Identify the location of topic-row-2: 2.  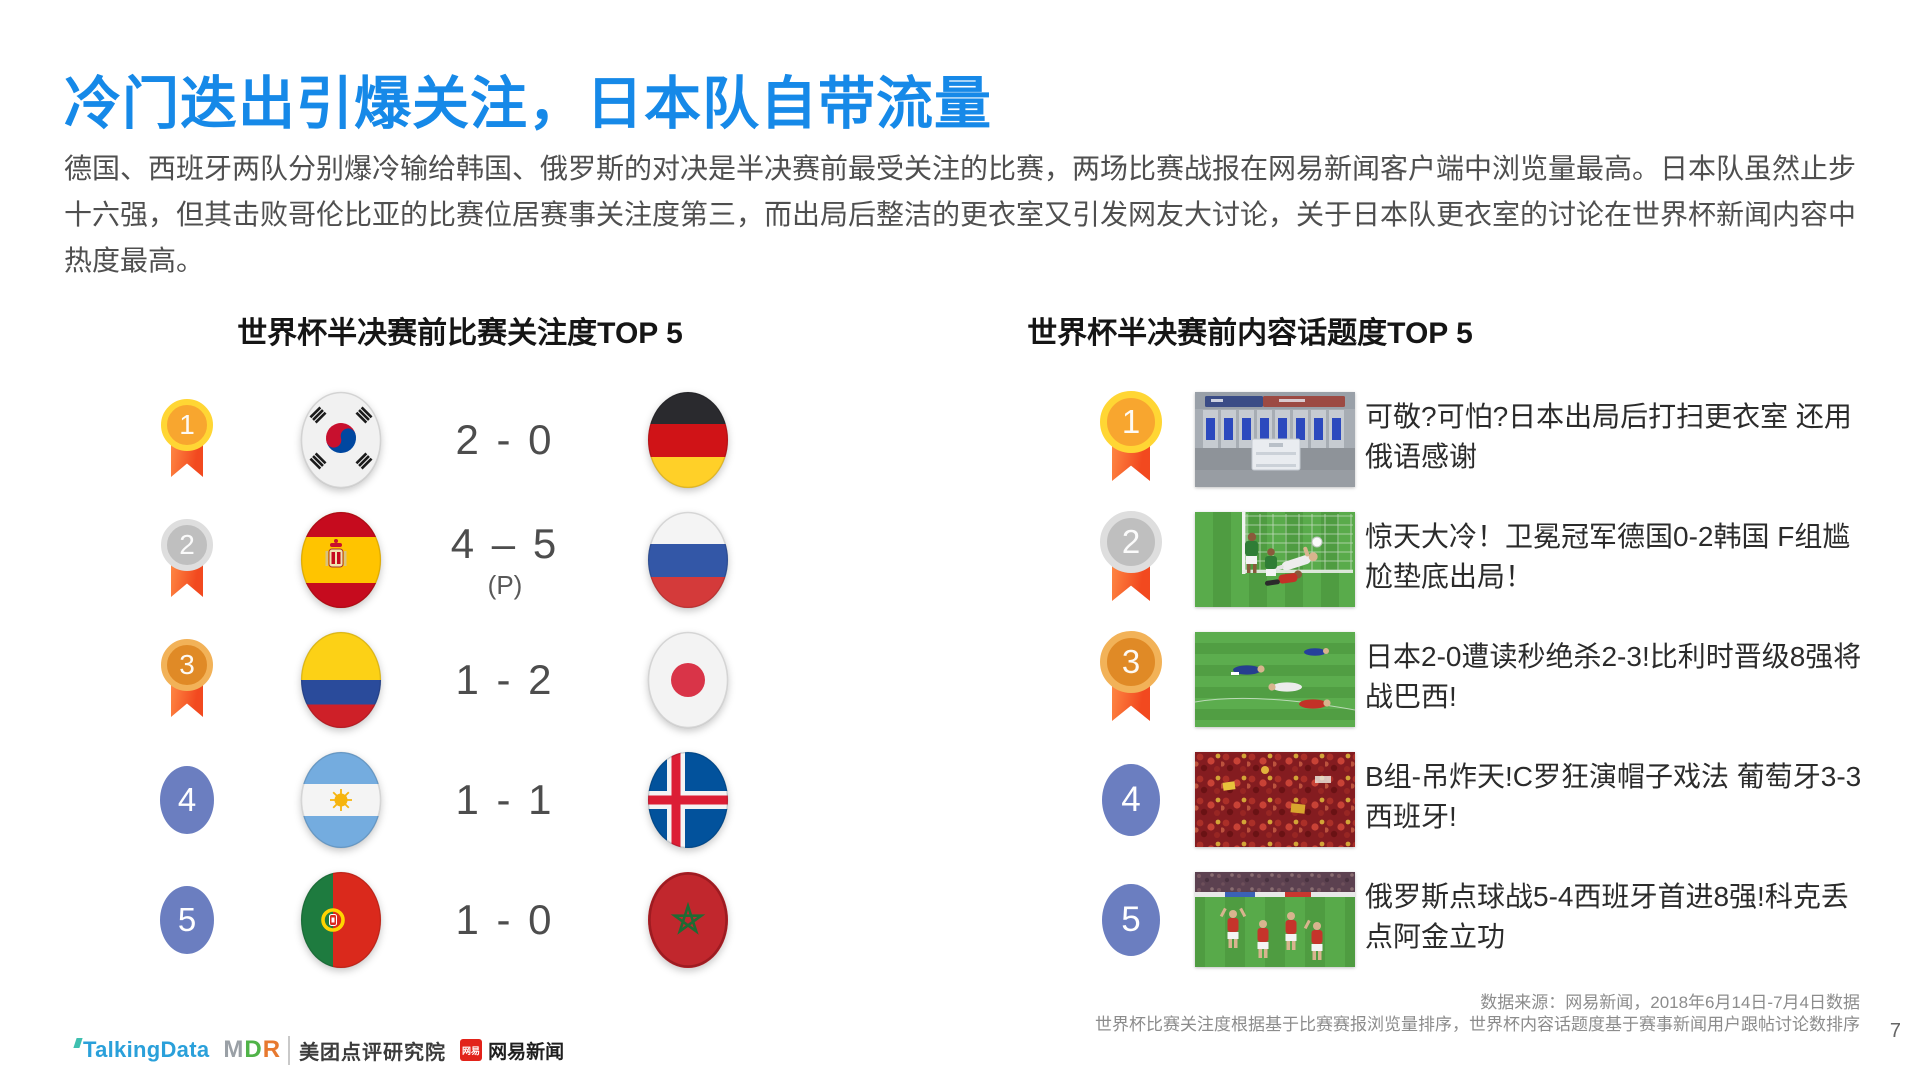
(960, 560).